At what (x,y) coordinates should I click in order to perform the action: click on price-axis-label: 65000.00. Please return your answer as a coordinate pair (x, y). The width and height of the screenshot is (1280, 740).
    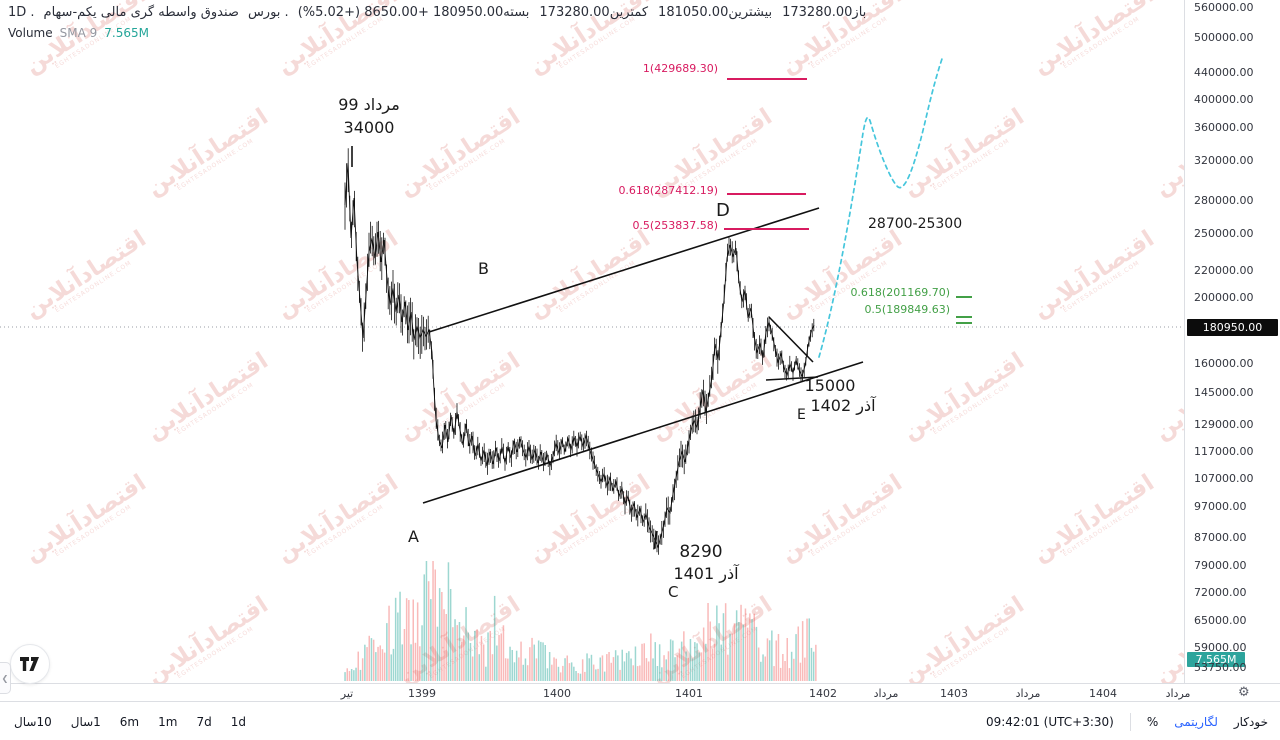
    Looking at the image, I should click on (1220, 620).